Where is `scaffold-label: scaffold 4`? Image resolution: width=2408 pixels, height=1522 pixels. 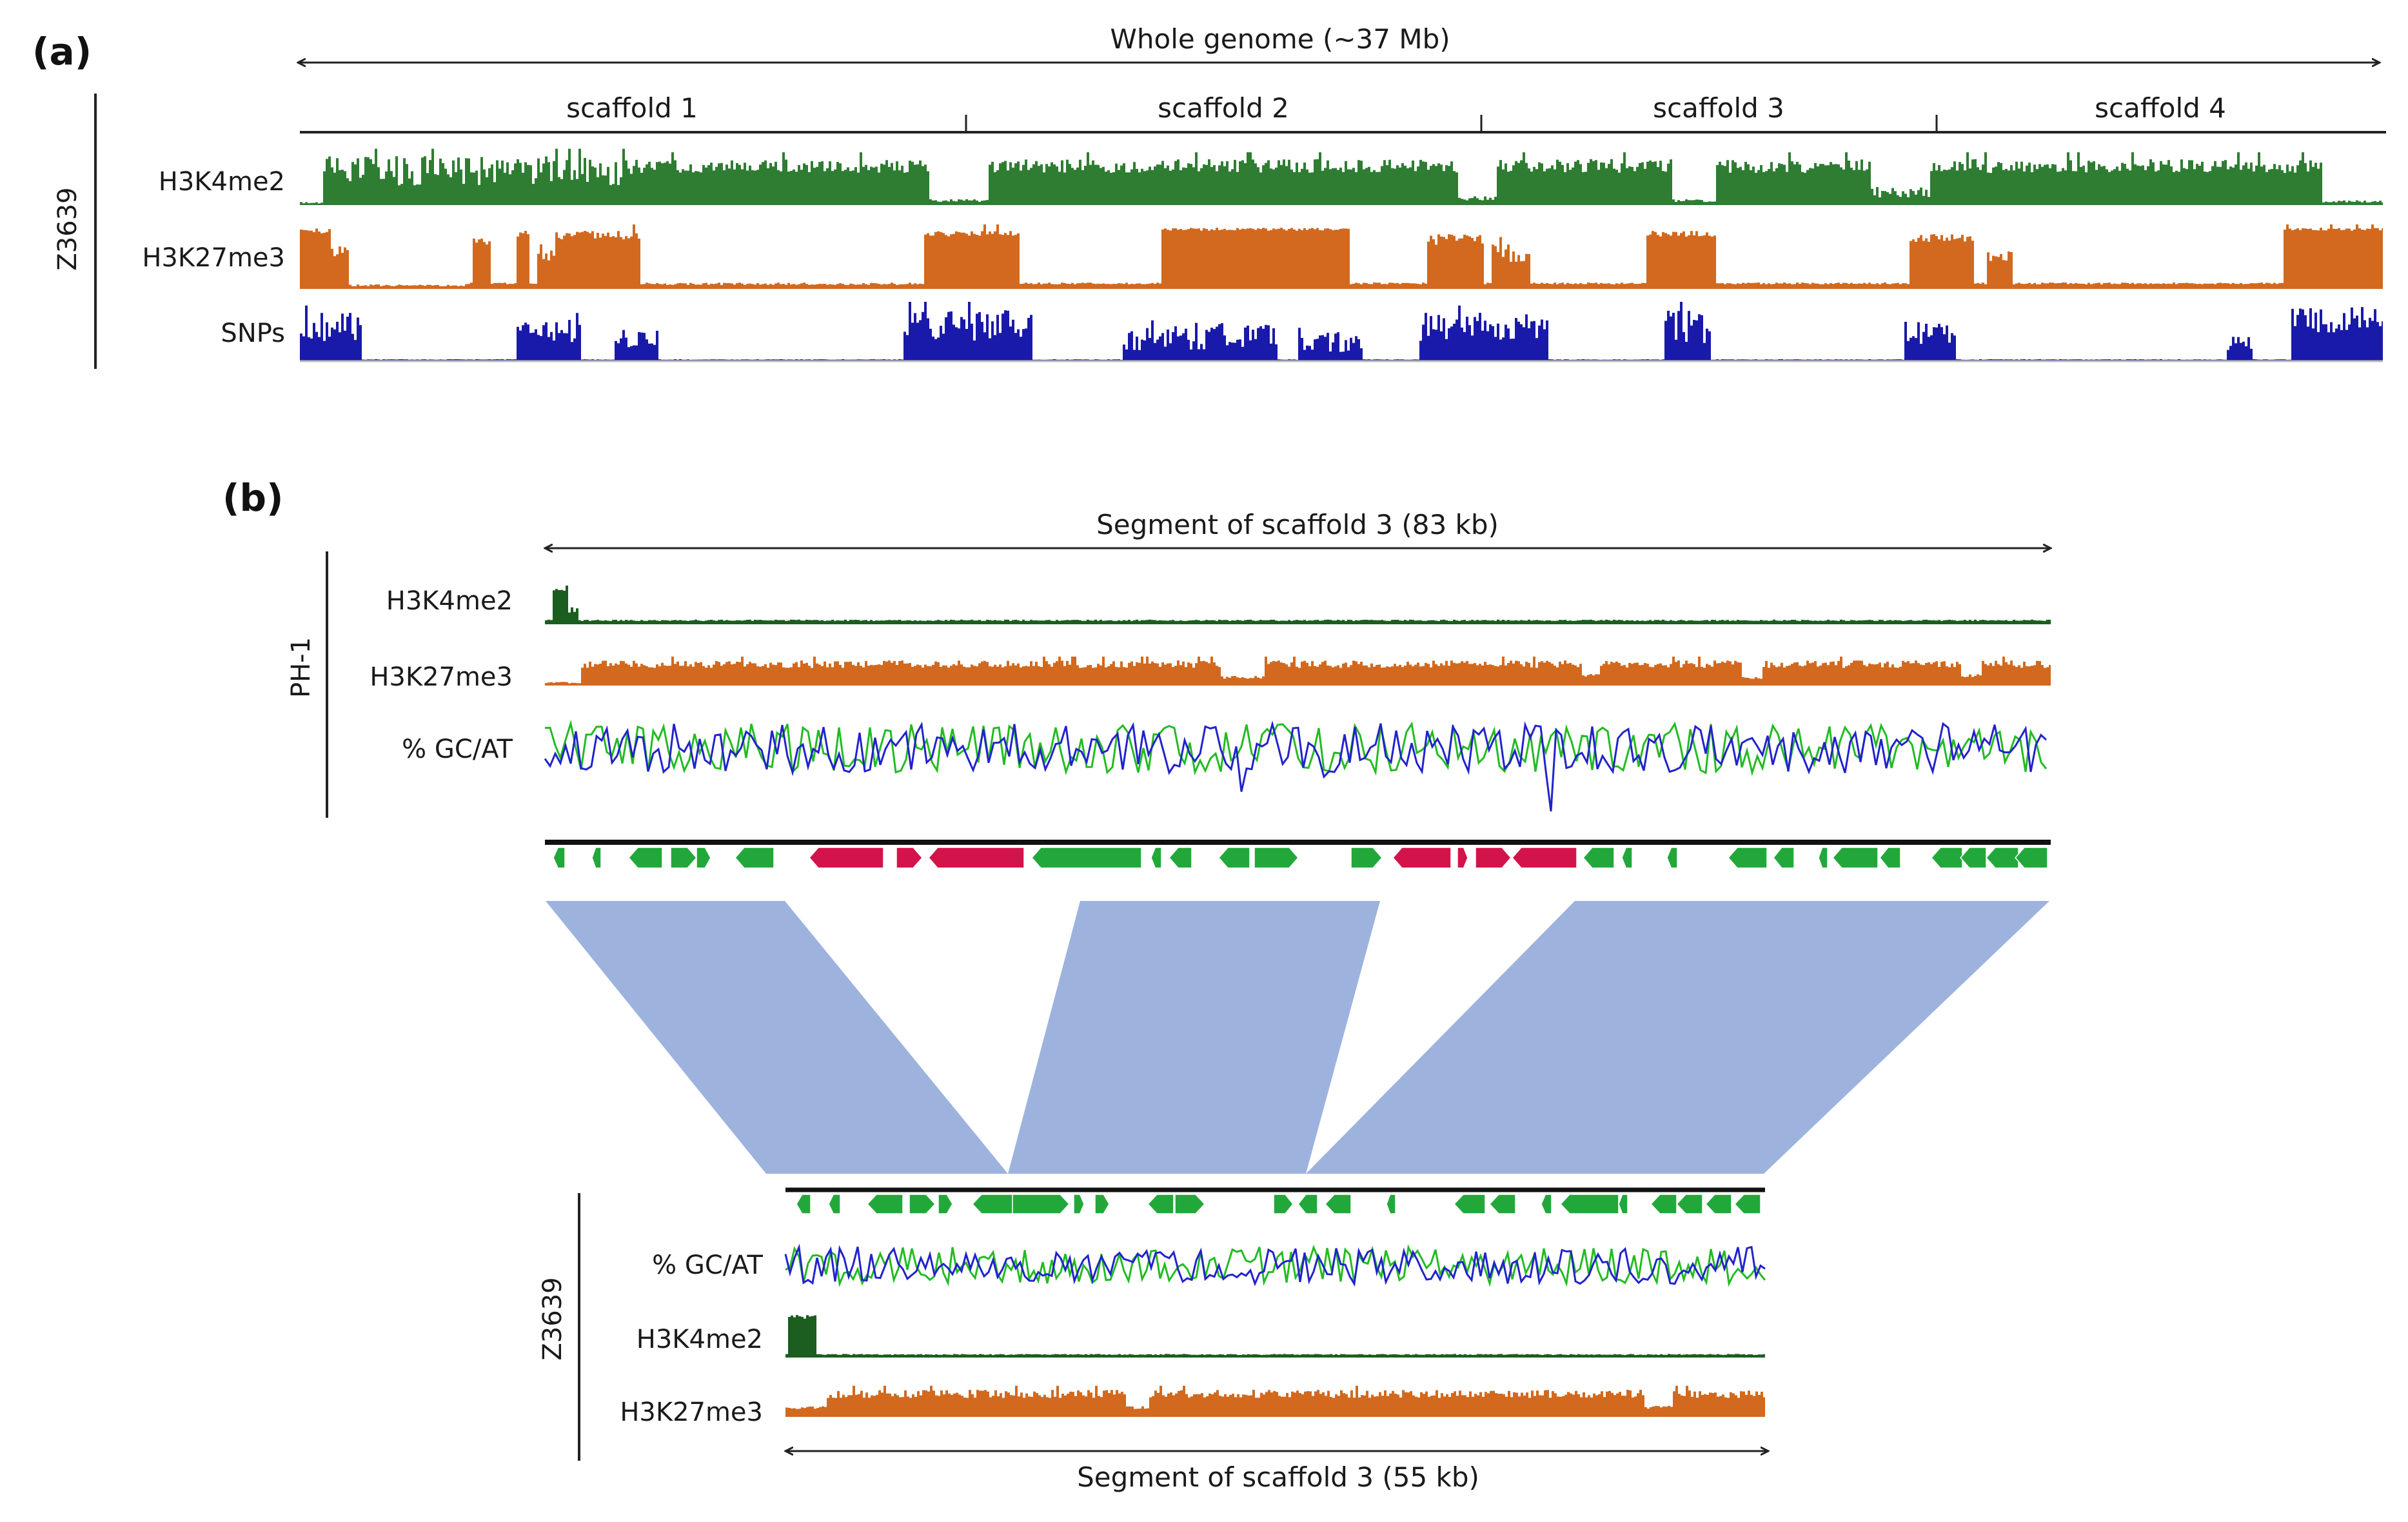
scaffold-label: scaffold 4 is located at coordinates (2160, 108).